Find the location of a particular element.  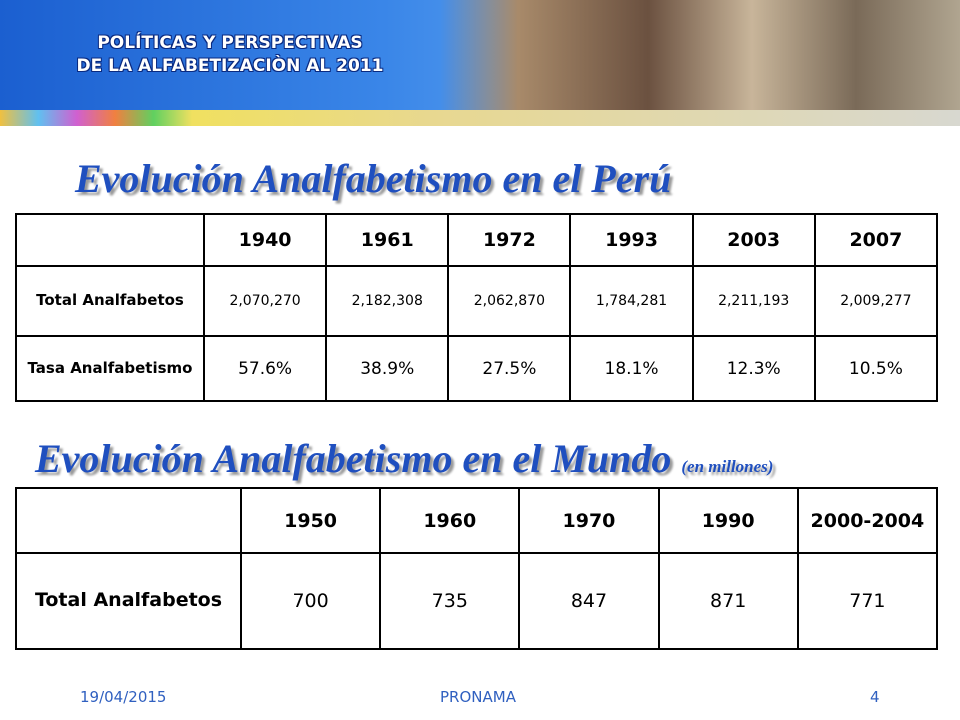

cell: 57.6% is located at coordinates (265, 368).